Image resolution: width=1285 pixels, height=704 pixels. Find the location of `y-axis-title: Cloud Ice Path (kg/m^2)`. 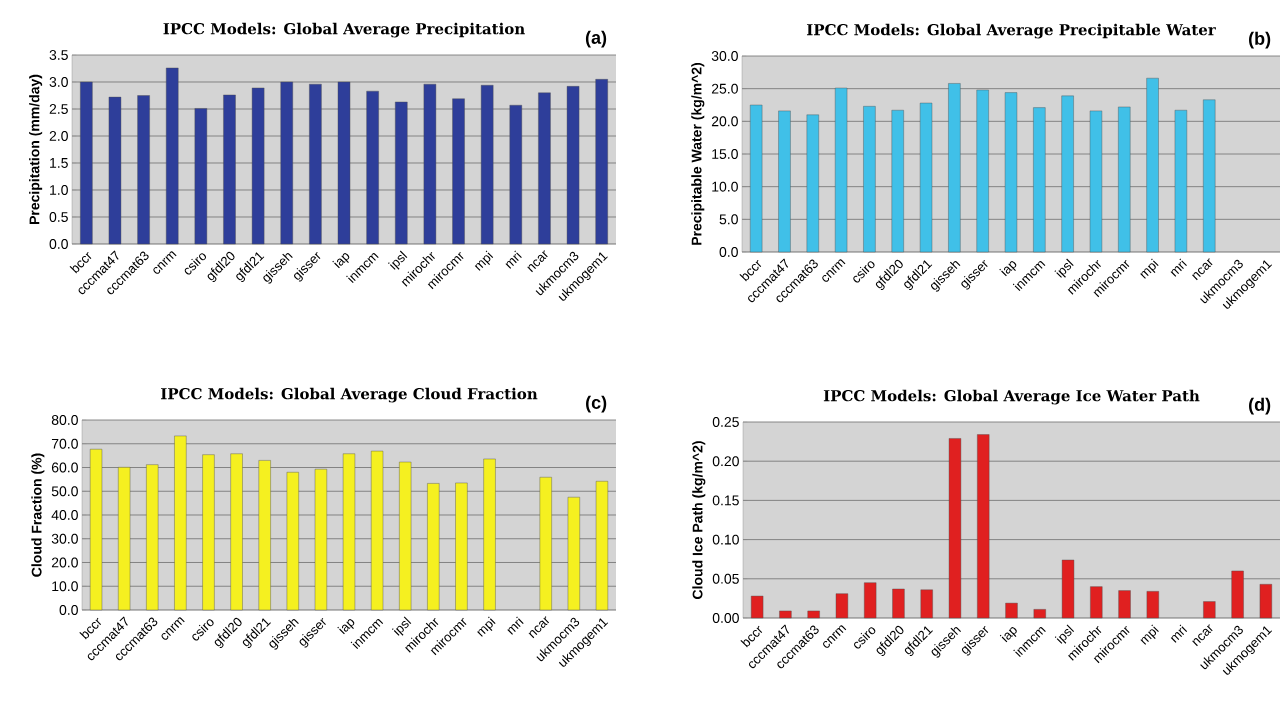

y-axis-title: Cloud Ice Path (kg/m^2) is located at coordinates (699, 520).